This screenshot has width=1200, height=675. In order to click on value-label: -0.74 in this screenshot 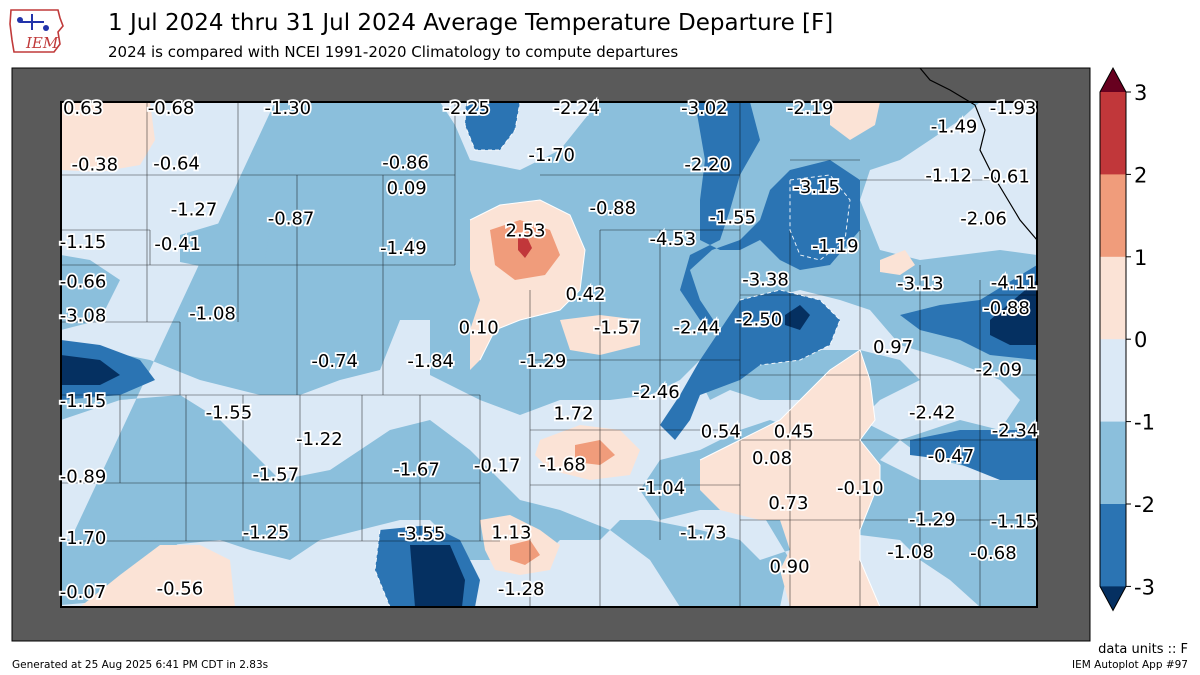, I will do `click(334, 361)`.